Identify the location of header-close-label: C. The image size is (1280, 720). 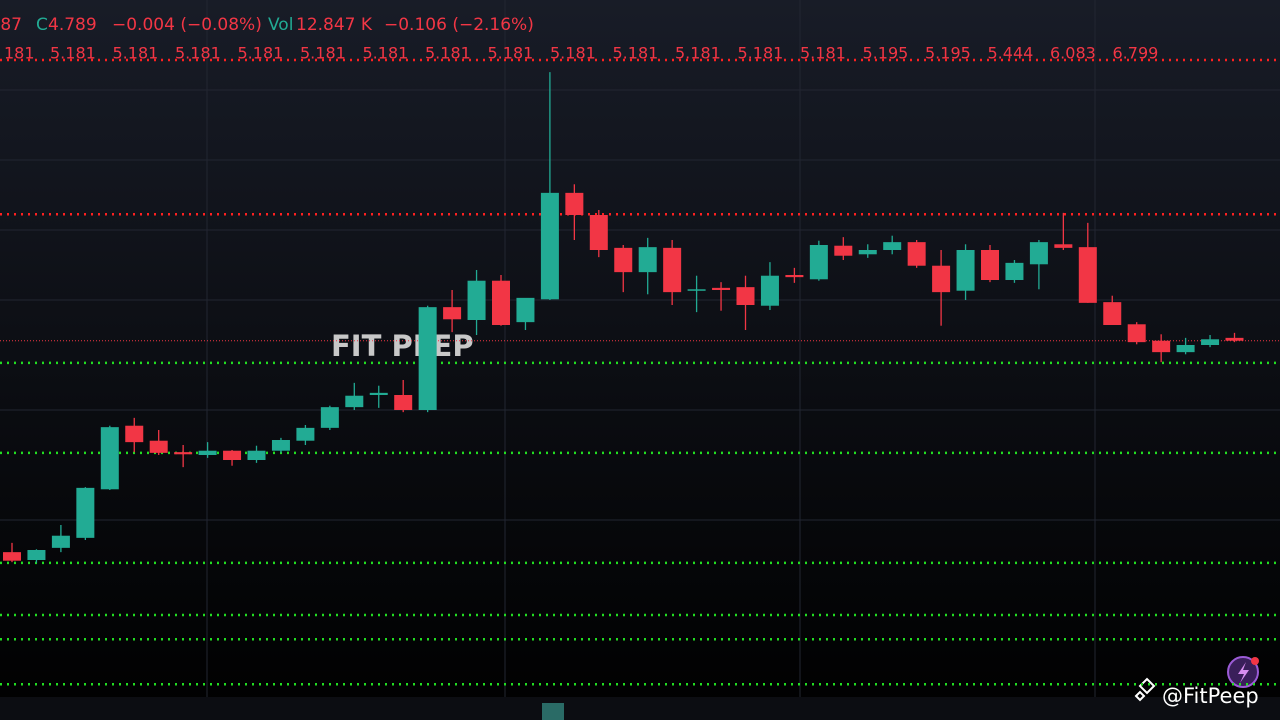
(42, 25).